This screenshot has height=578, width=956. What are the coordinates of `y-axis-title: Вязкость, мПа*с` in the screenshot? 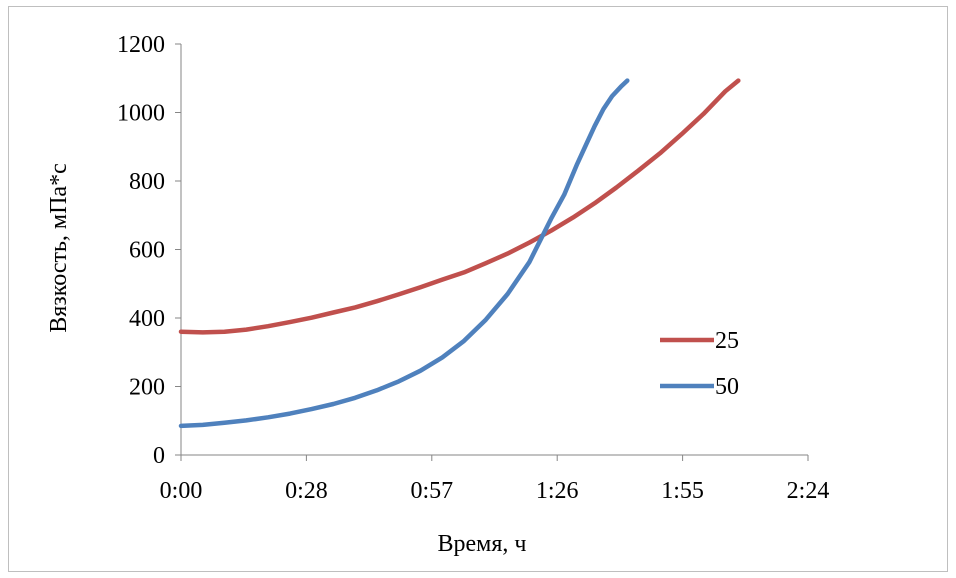 It's located at (59, 247).